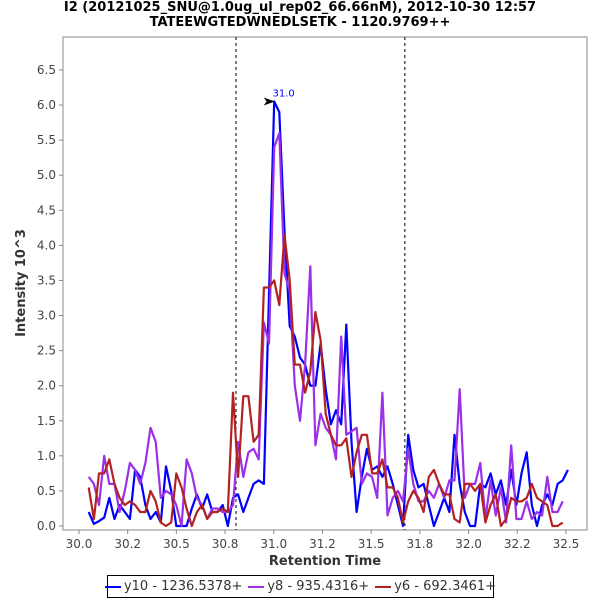  What do you see at coordinates (176, 544) in the screenshot?
I see `x-tick-label: 30.5` at bounding box center [176, 544].